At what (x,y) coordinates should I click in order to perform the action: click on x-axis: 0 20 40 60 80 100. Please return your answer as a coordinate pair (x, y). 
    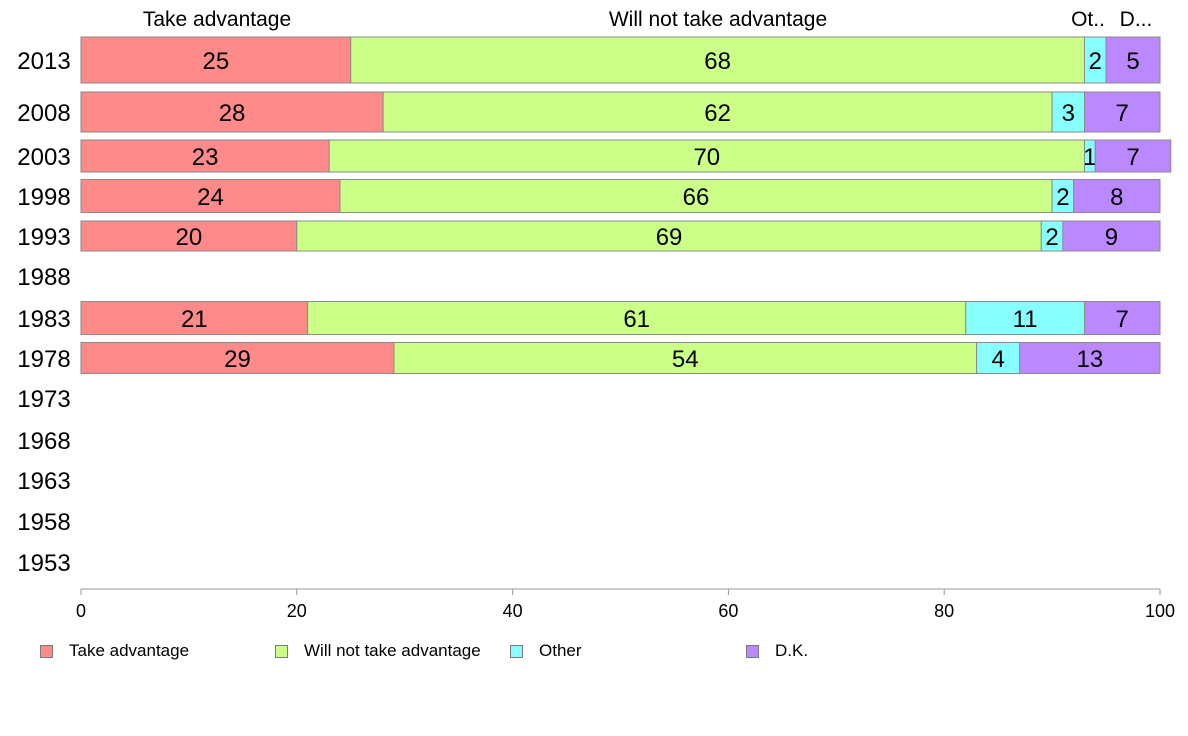
    Looking at the image, I should click on (625, 604).